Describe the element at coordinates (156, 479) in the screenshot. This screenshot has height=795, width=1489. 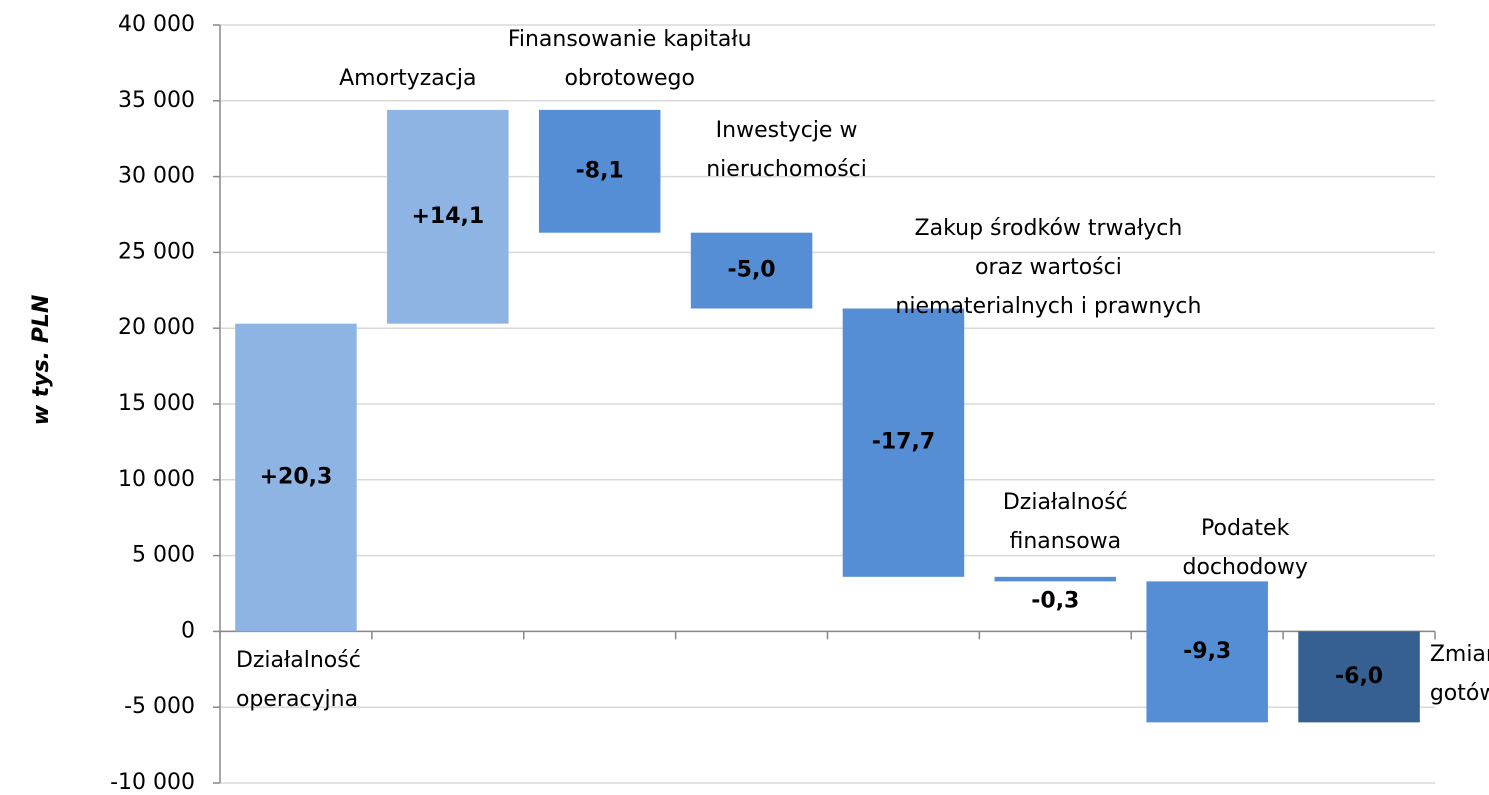
I see `y-tick-label: 10 000` at that location.